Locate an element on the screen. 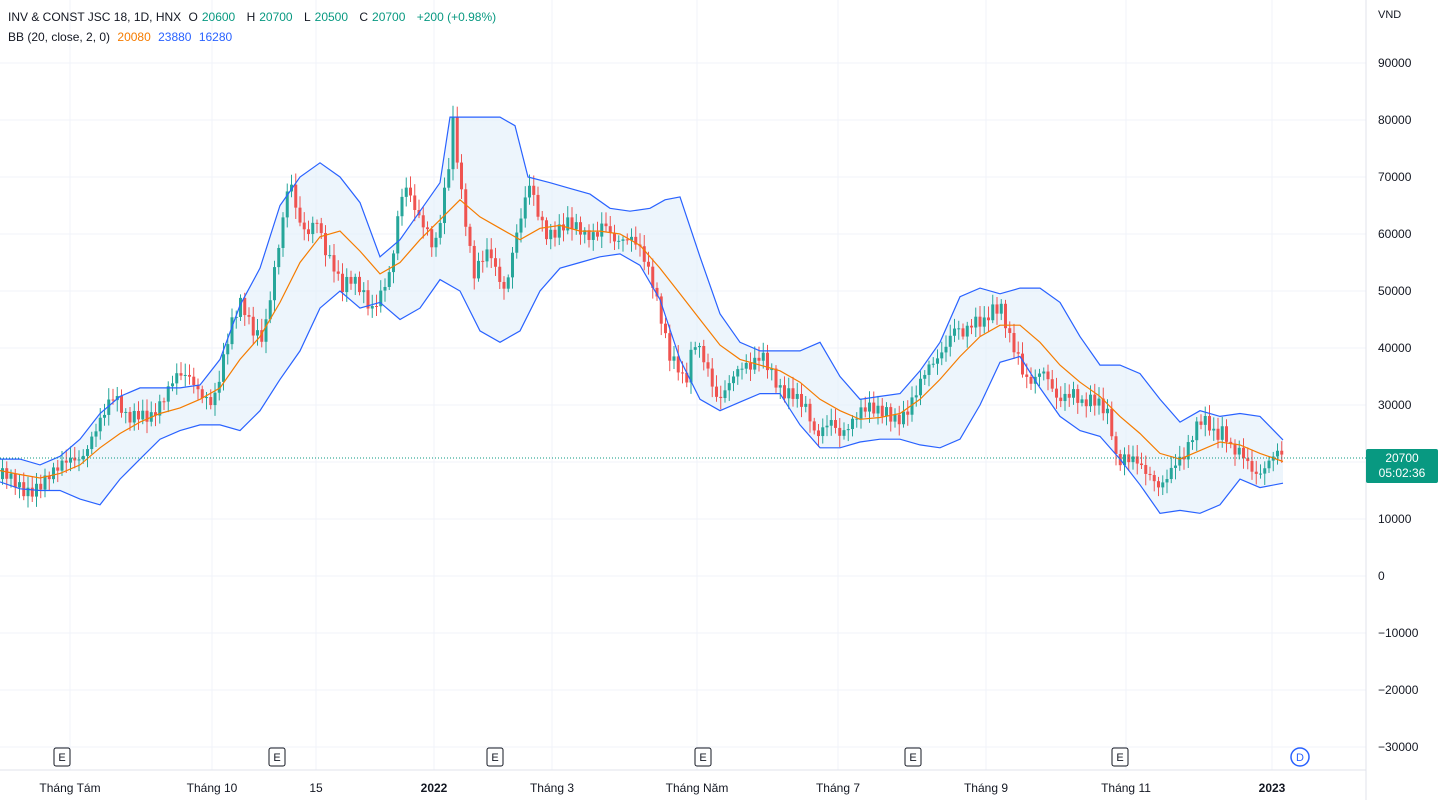  close-label: C is located at coordinates (364, 17).